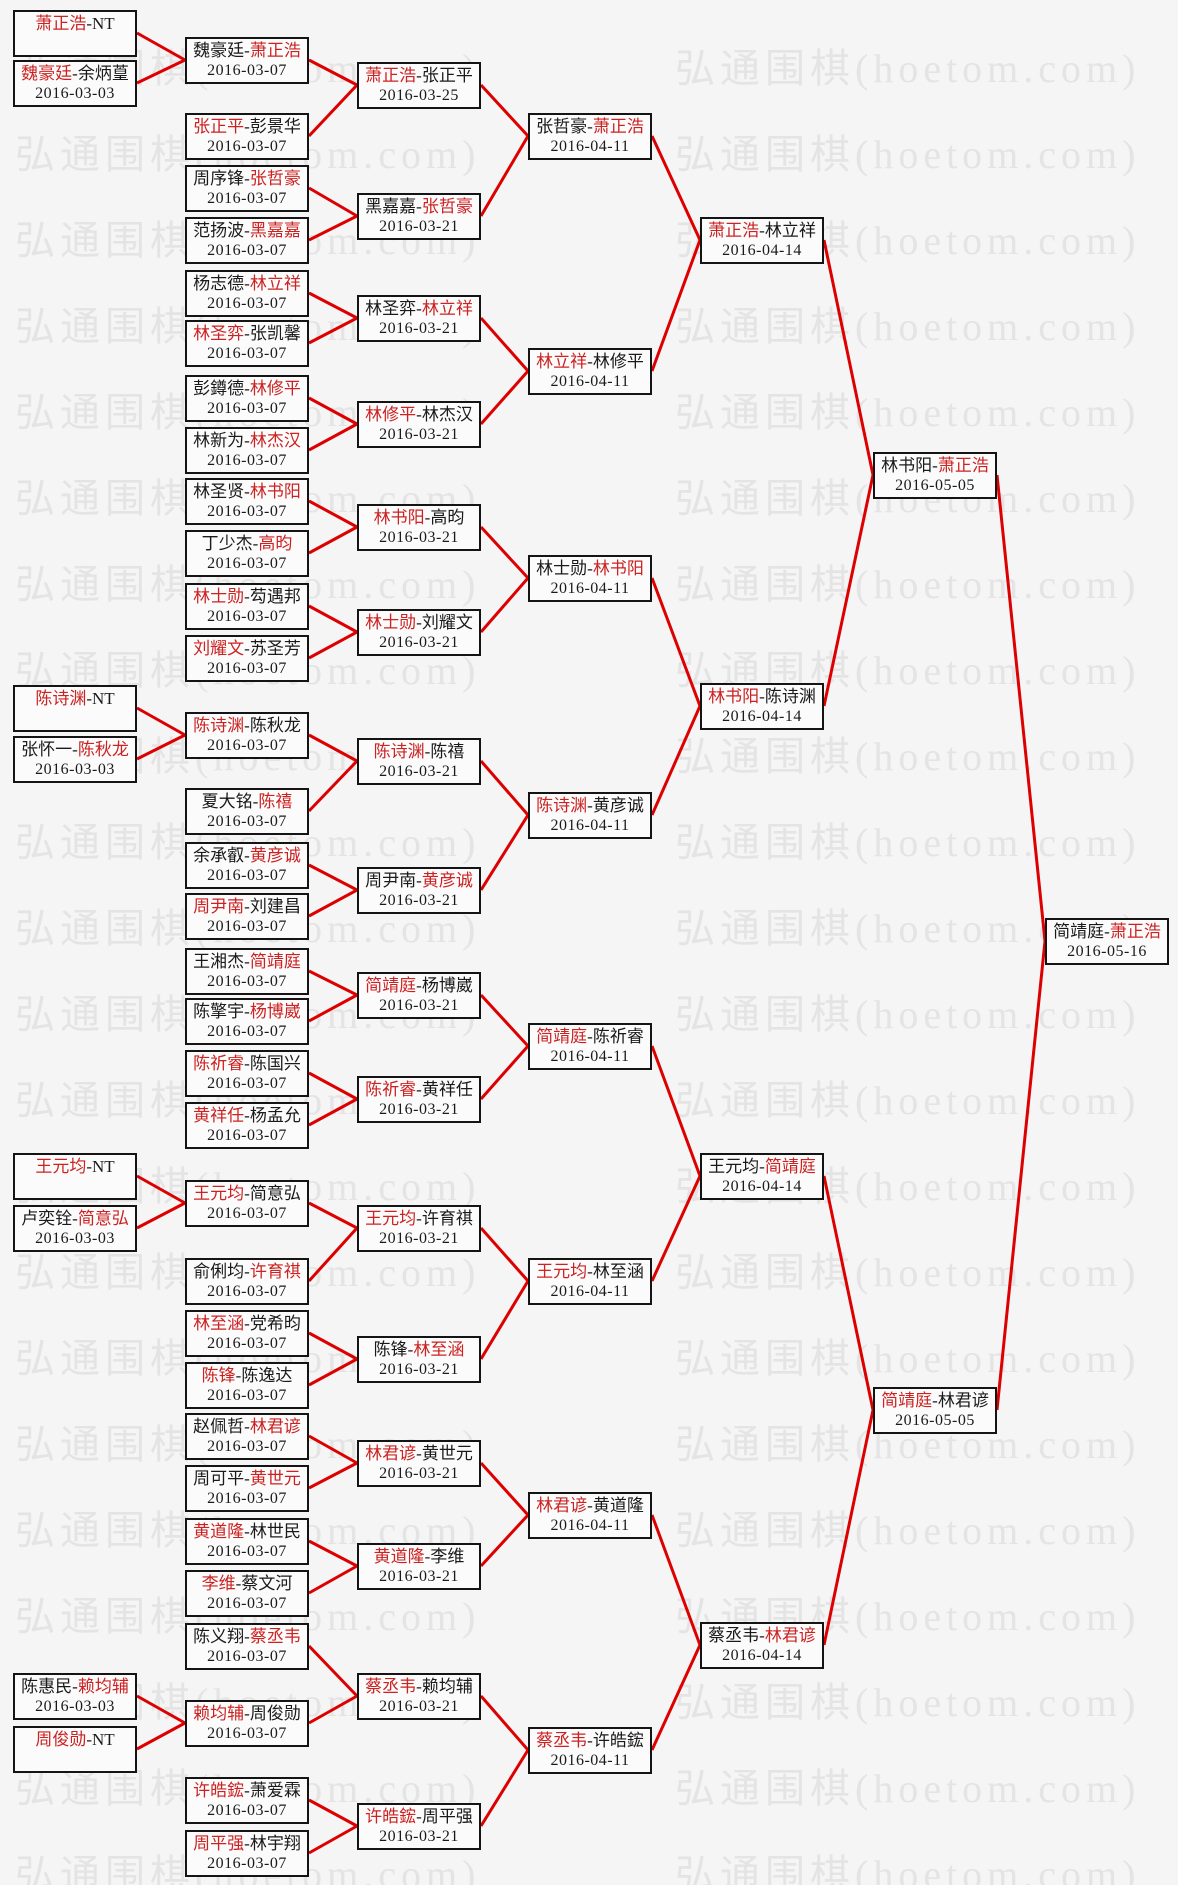 This screenshot has width=1178, height=1885. What do you see at coordinates (275, 1790) in the screenshot?
I see `player-name: 萧爱霖` at bounding box center [275, 1790].